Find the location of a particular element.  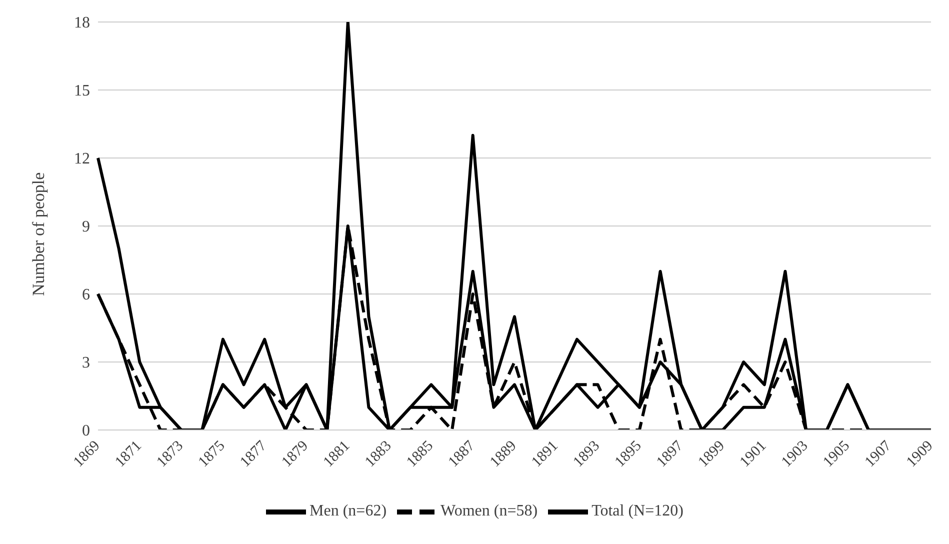

legend-label: Women (n=58) is located at coordinates (489, 511).